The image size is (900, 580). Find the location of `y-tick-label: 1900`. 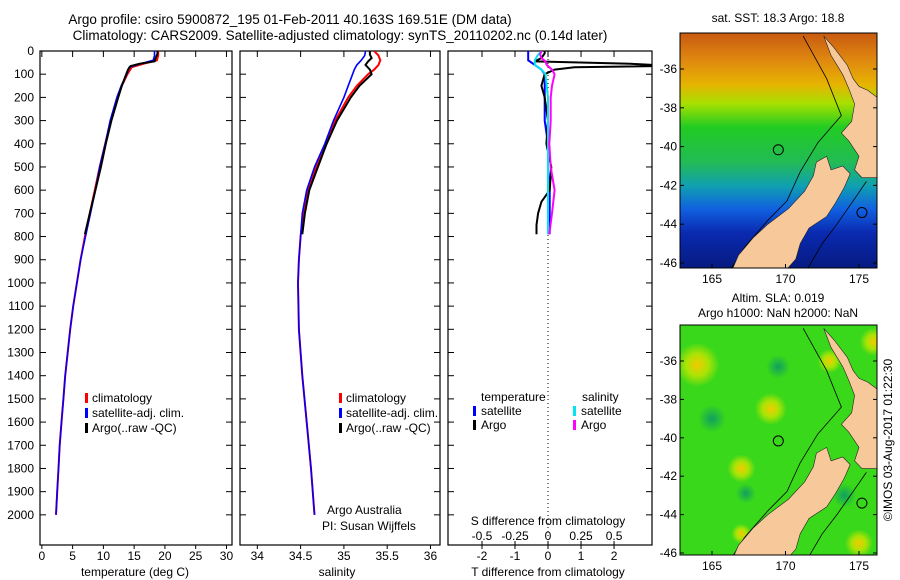

y-tick-label: 1900 is located at coordinates (20, 492).